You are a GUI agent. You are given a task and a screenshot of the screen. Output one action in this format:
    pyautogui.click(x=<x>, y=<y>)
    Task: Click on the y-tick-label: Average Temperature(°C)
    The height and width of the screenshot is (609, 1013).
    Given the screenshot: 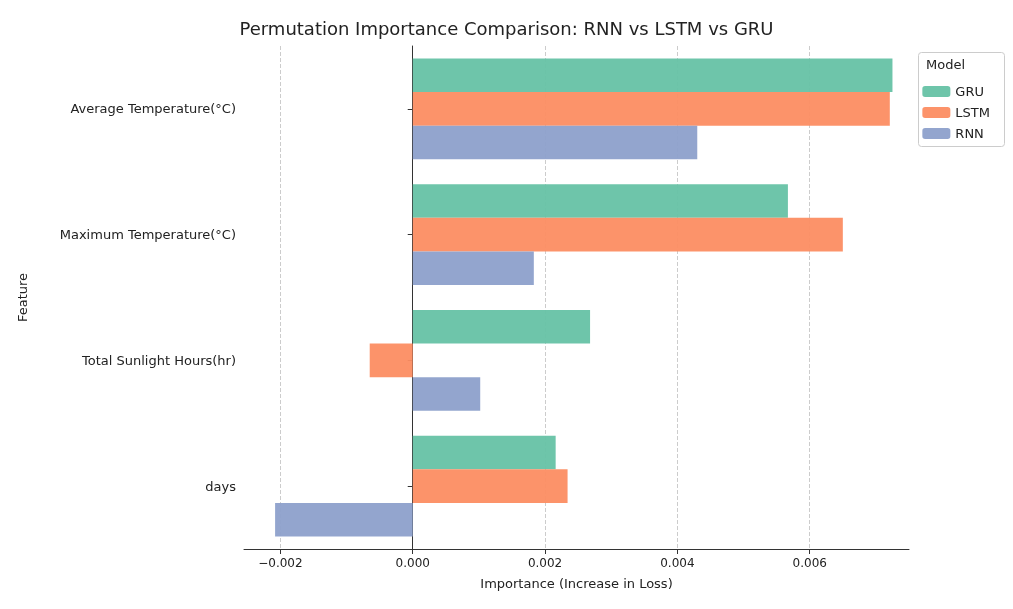 What is the action you would take?
    pyautogui.click(x=153, y=109)
    